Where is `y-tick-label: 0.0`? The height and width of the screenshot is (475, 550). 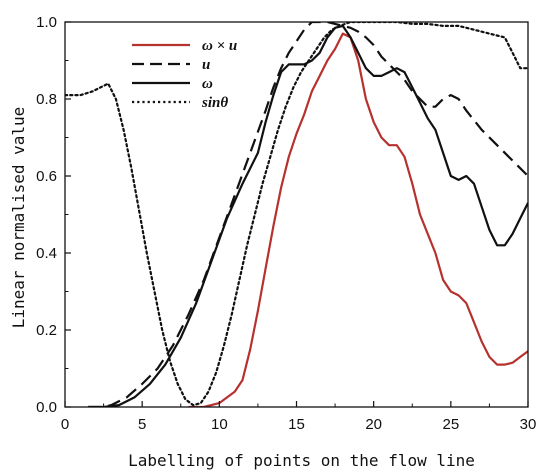 y-tick-label: 0.0 is located at coordinates (46, 407).